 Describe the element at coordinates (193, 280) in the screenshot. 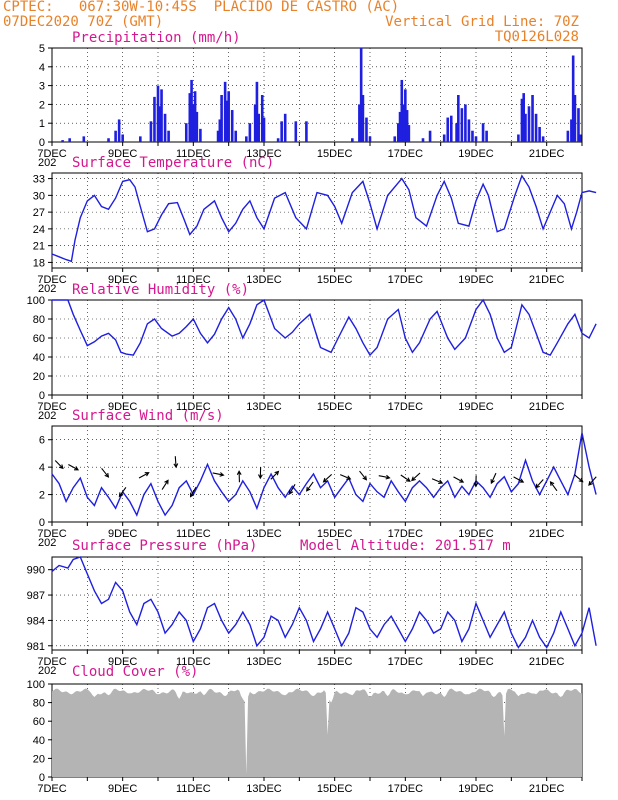

I see `temp-xtick-label: 11DEC` at that location.